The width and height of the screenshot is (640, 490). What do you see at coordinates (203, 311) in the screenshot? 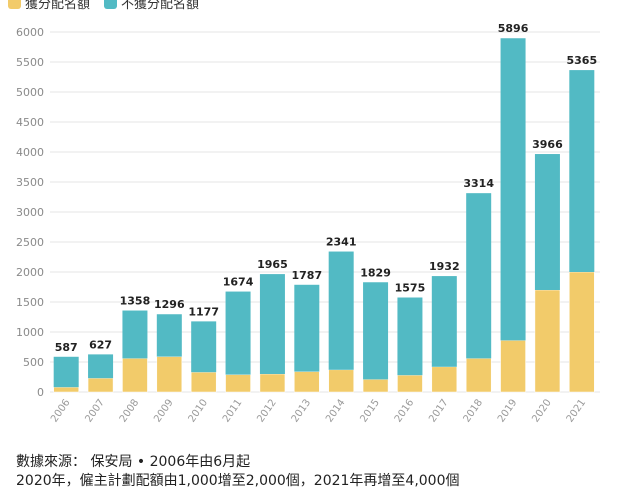
I see `bar-total-label: 1177` at bounding box center [203, 311].